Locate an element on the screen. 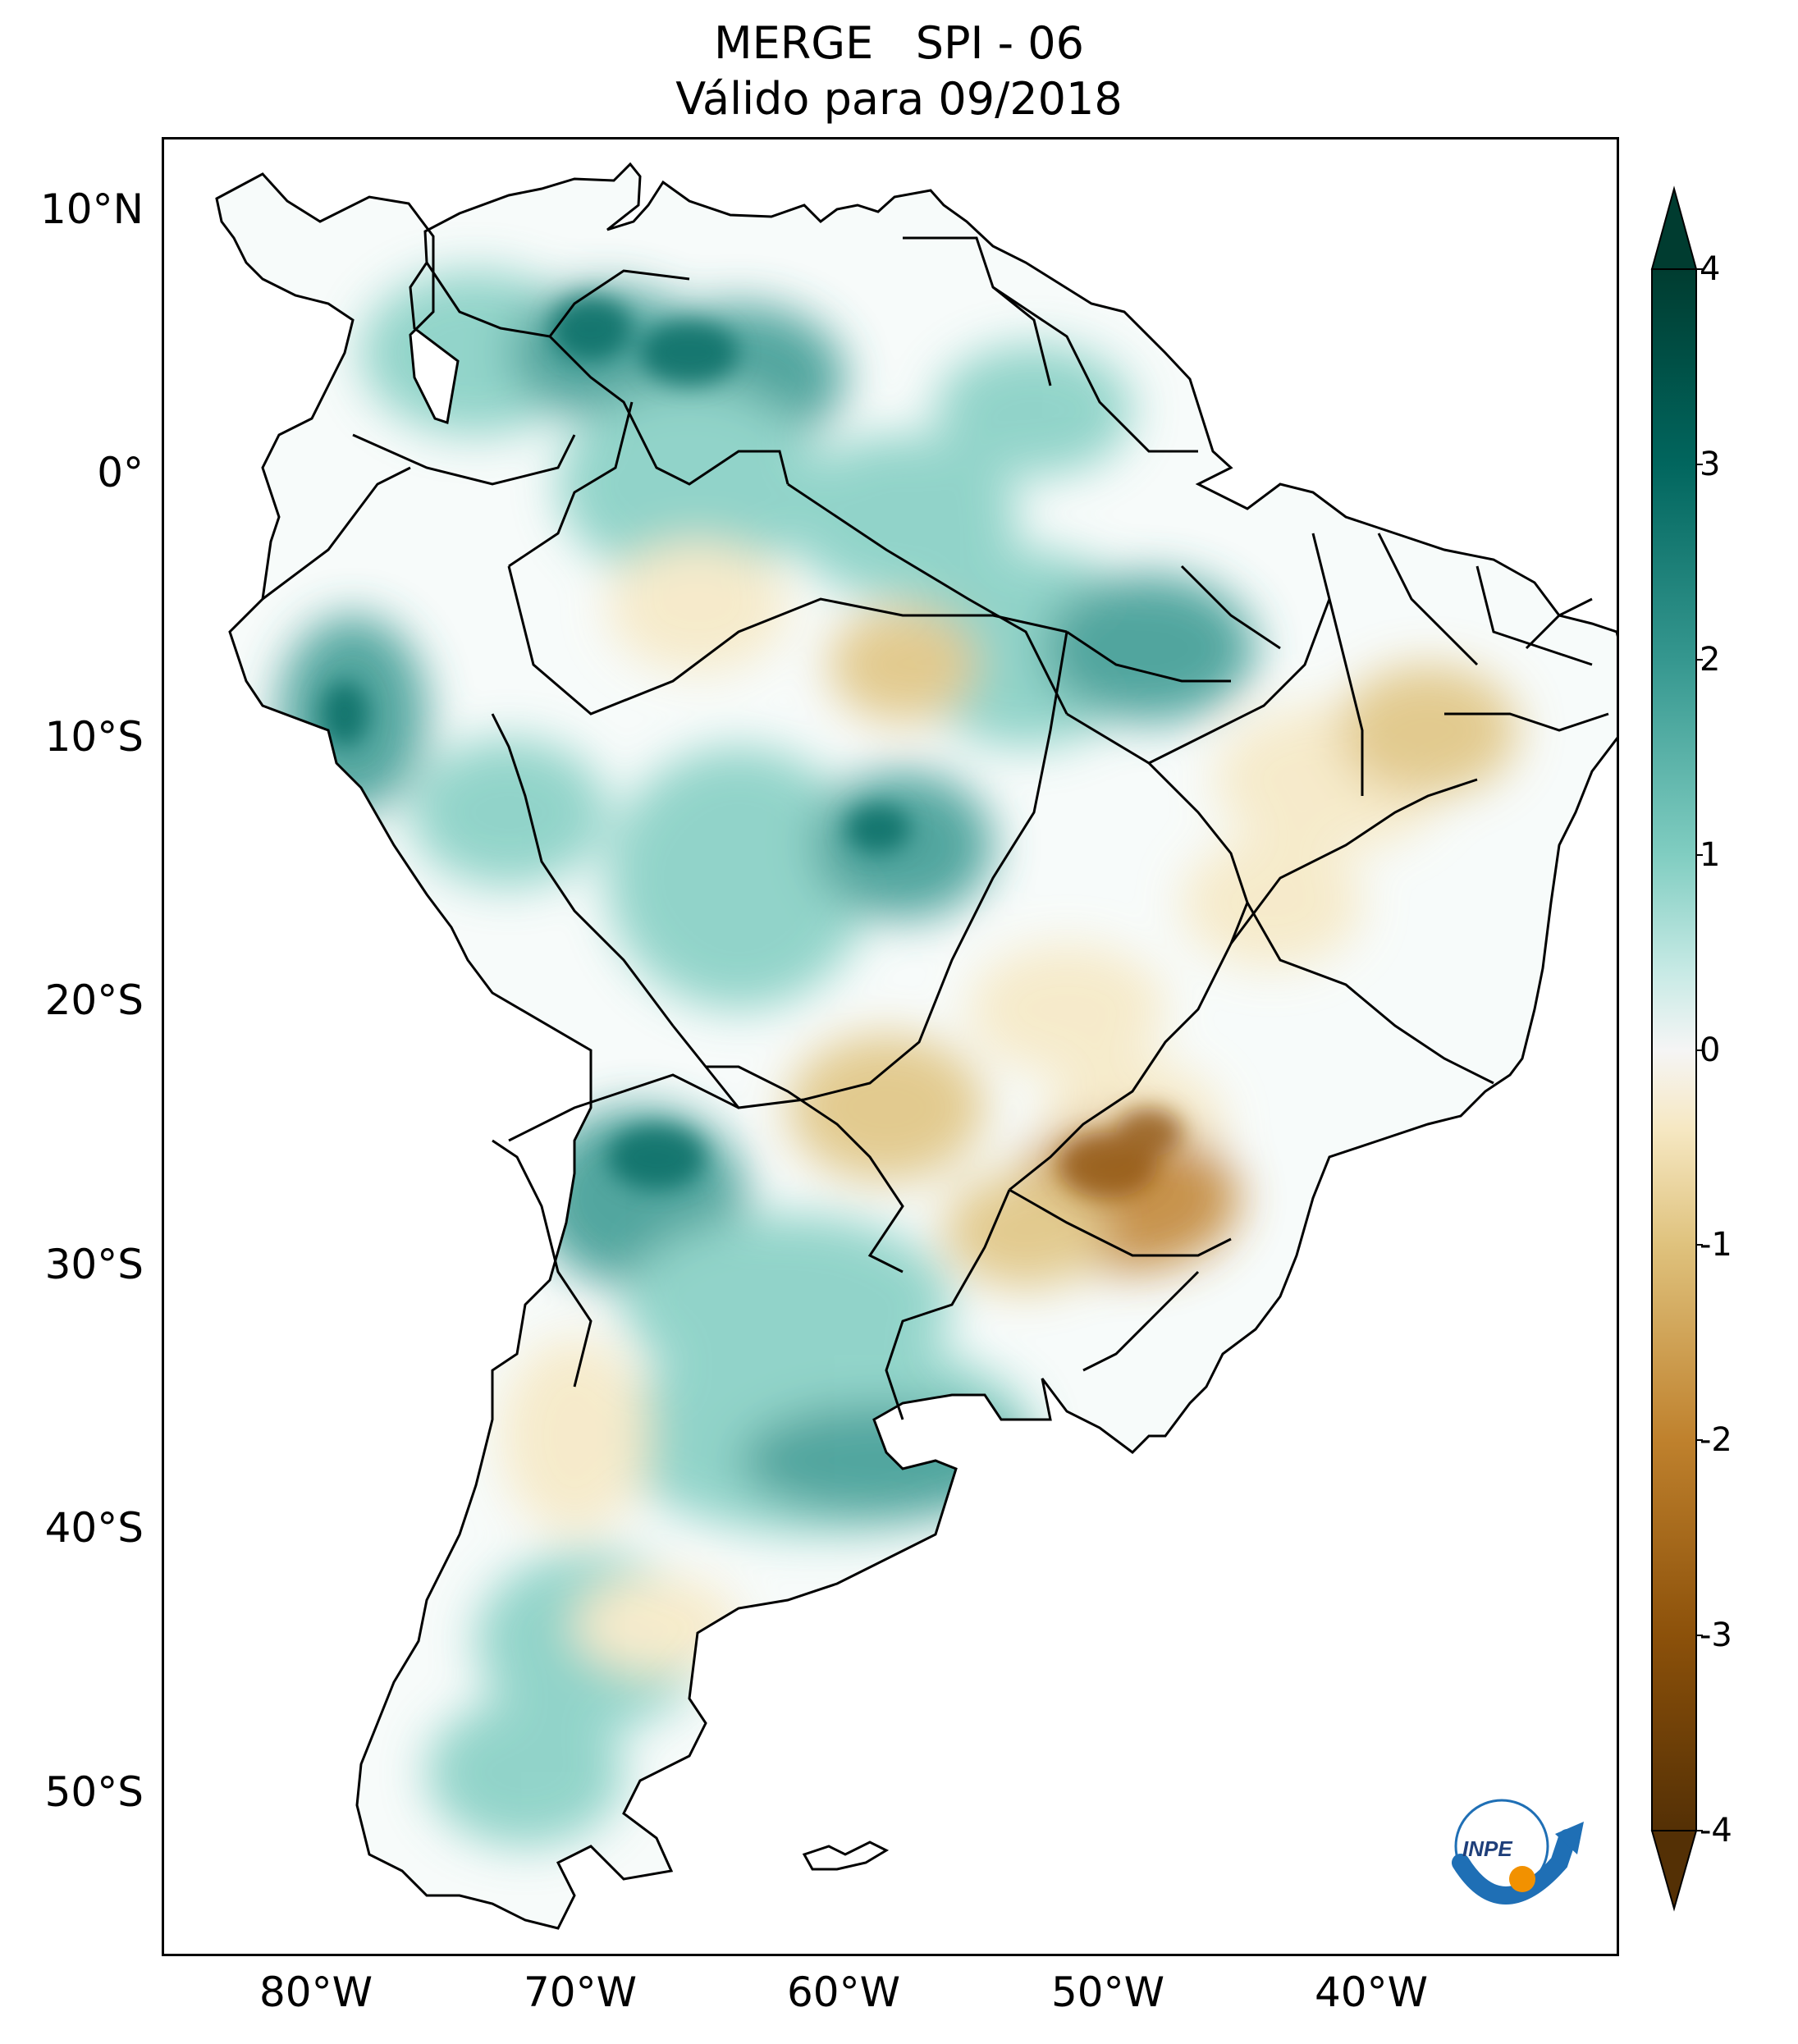 The height and width of the screenshot is (2044, 1798). inpe-logo-icon: INPE is located at coordinates (1518, 1852).